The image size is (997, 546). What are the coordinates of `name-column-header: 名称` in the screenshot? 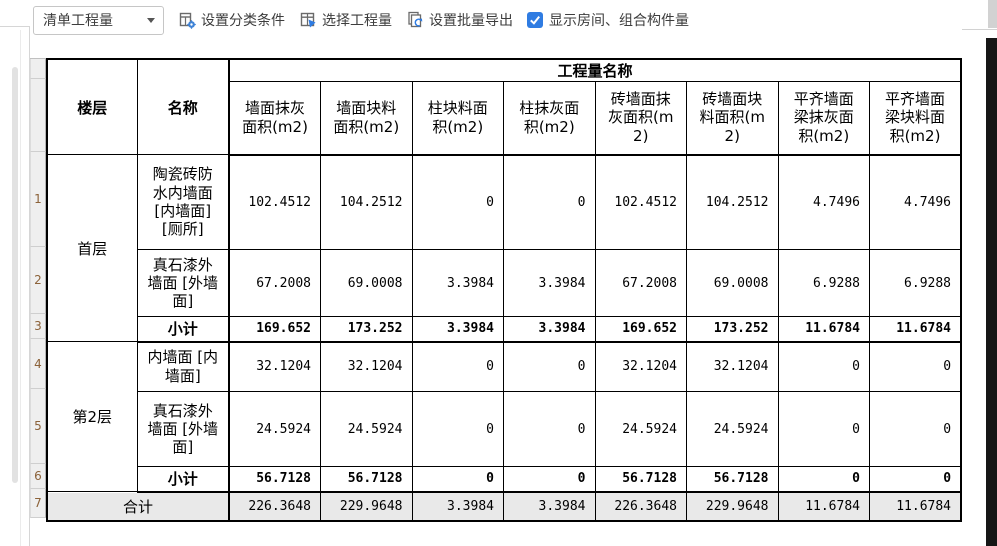 It's located at (183, 106).